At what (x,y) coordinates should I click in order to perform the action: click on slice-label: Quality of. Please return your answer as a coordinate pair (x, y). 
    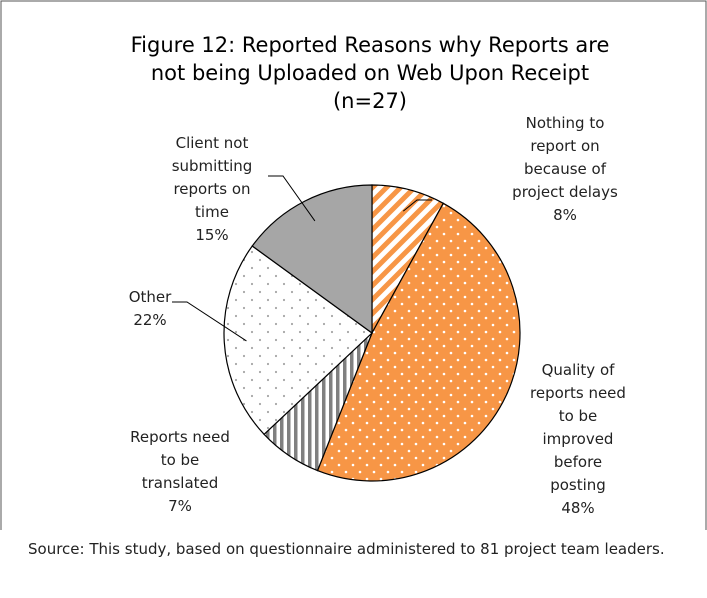
    Looking at the image, I should click on (579, 370).